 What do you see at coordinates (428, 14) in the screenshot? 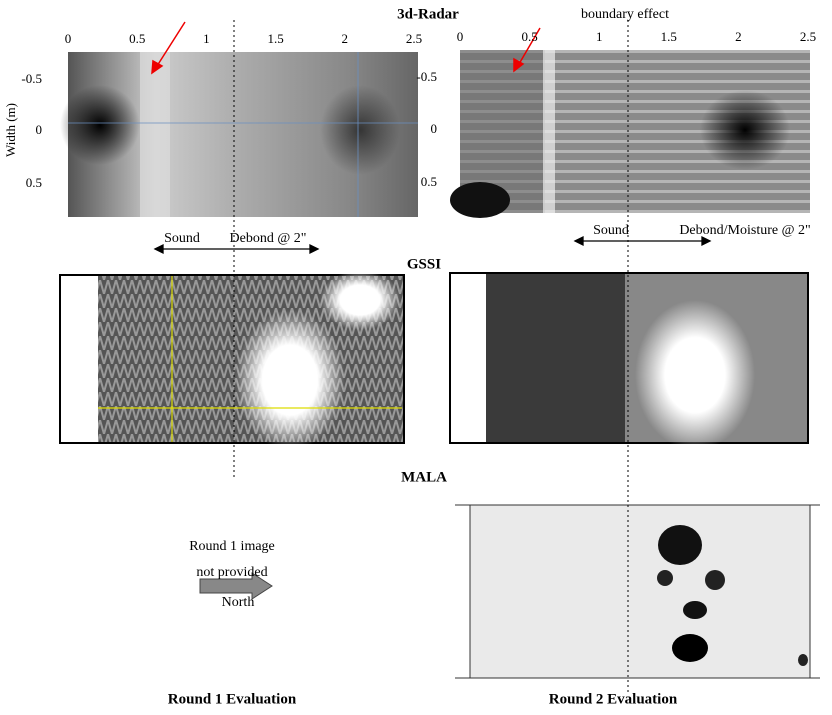
I see `title: 3d-Radar` at bounding box center [428, 14].